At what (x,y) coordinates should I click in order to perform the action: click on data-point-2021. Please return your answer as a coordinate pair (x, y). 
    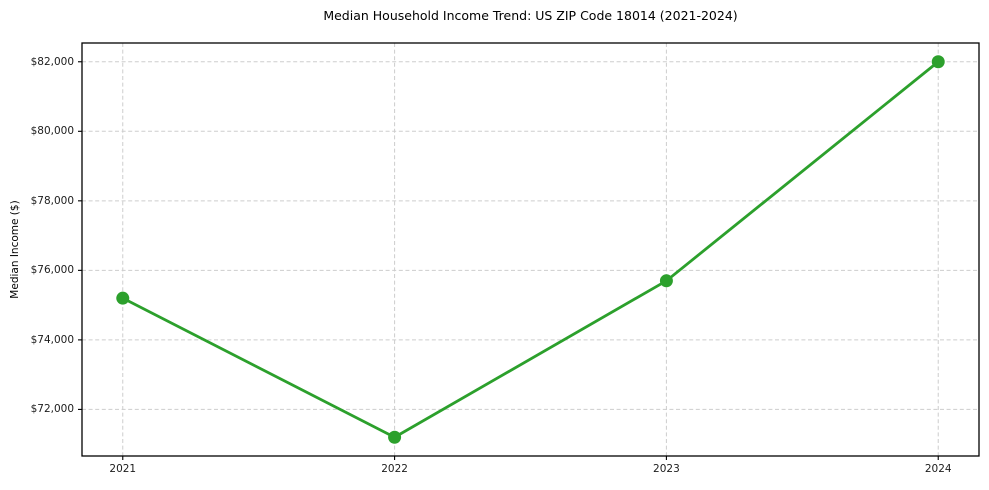
    Looking at the image, I should click on (123, 298).